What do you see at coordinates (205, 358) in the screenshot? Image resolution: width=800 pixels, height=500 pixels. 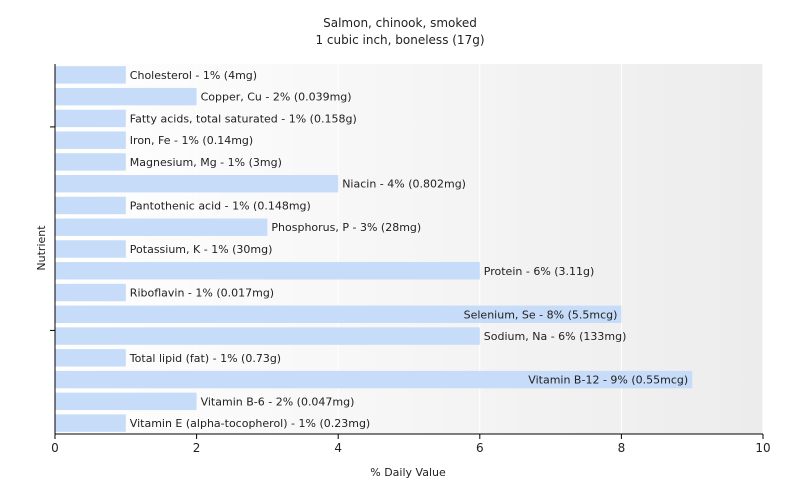 I see `data-label: Total lipid (fat) - 1% (0.73g)` at bounding box center [205, 358].